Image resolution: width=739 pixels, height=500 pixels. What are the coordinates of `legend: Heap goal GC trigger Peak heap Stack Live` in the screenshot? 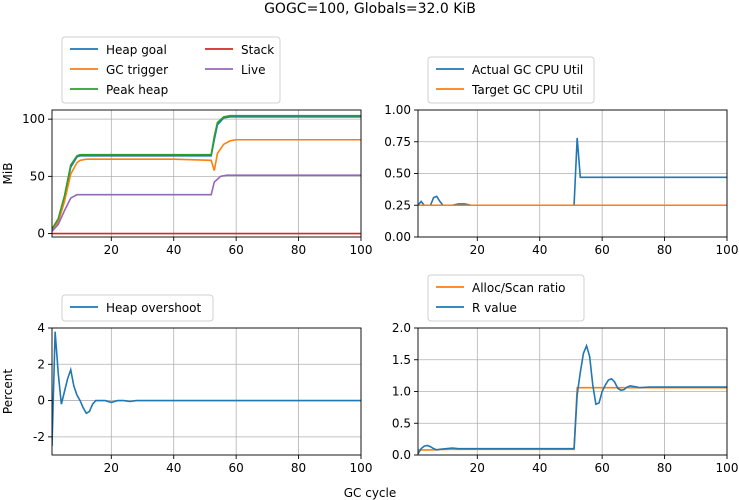 It's located at (171, 70).